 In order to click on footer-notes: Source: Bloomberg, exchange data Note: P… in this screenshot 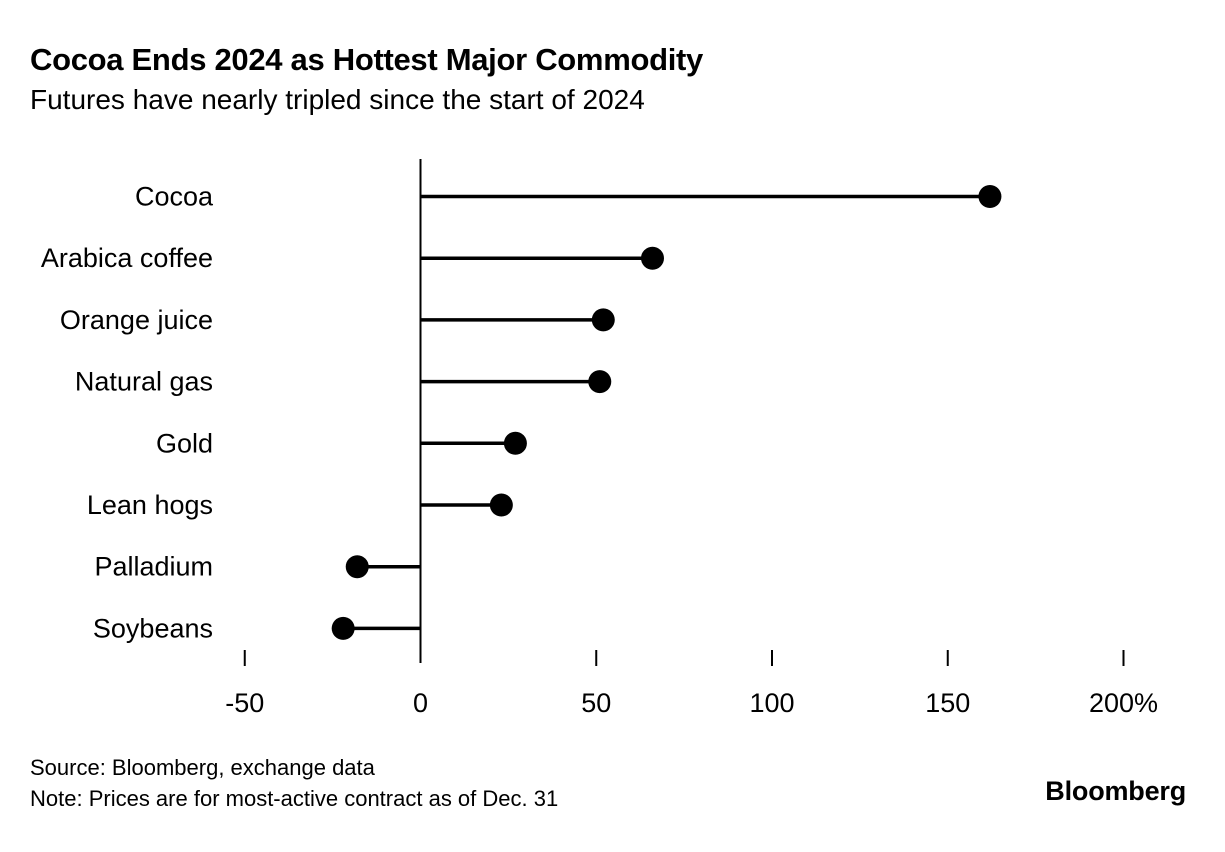, I will do `click(294, 783)`.